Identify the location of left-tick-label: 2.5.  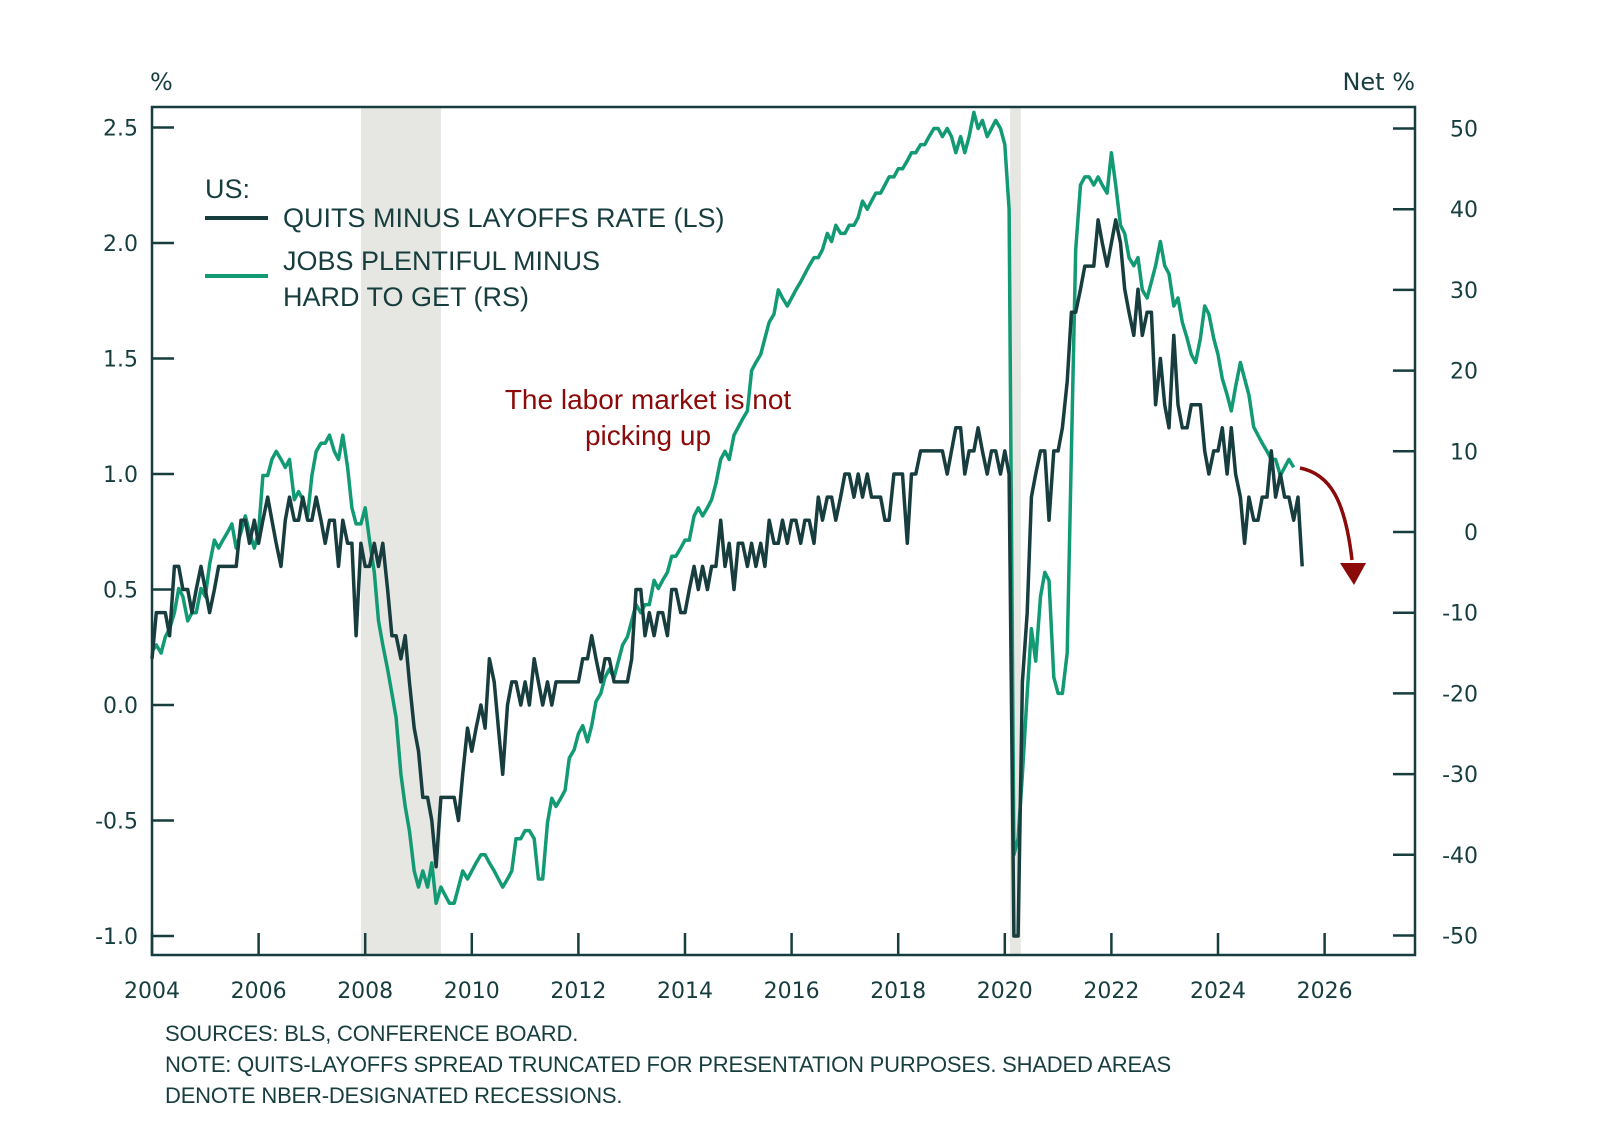
(120, 129).